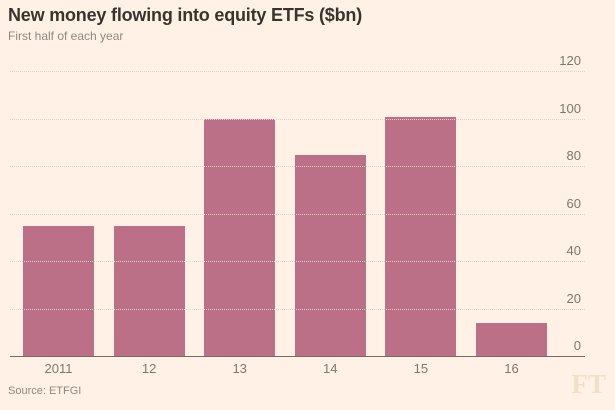 The image size is (615, 410). What do you see at coordinates (577, 345) in the screenshot?
I see `y-tick-label-0: 0` at bounding box center [577, 345].